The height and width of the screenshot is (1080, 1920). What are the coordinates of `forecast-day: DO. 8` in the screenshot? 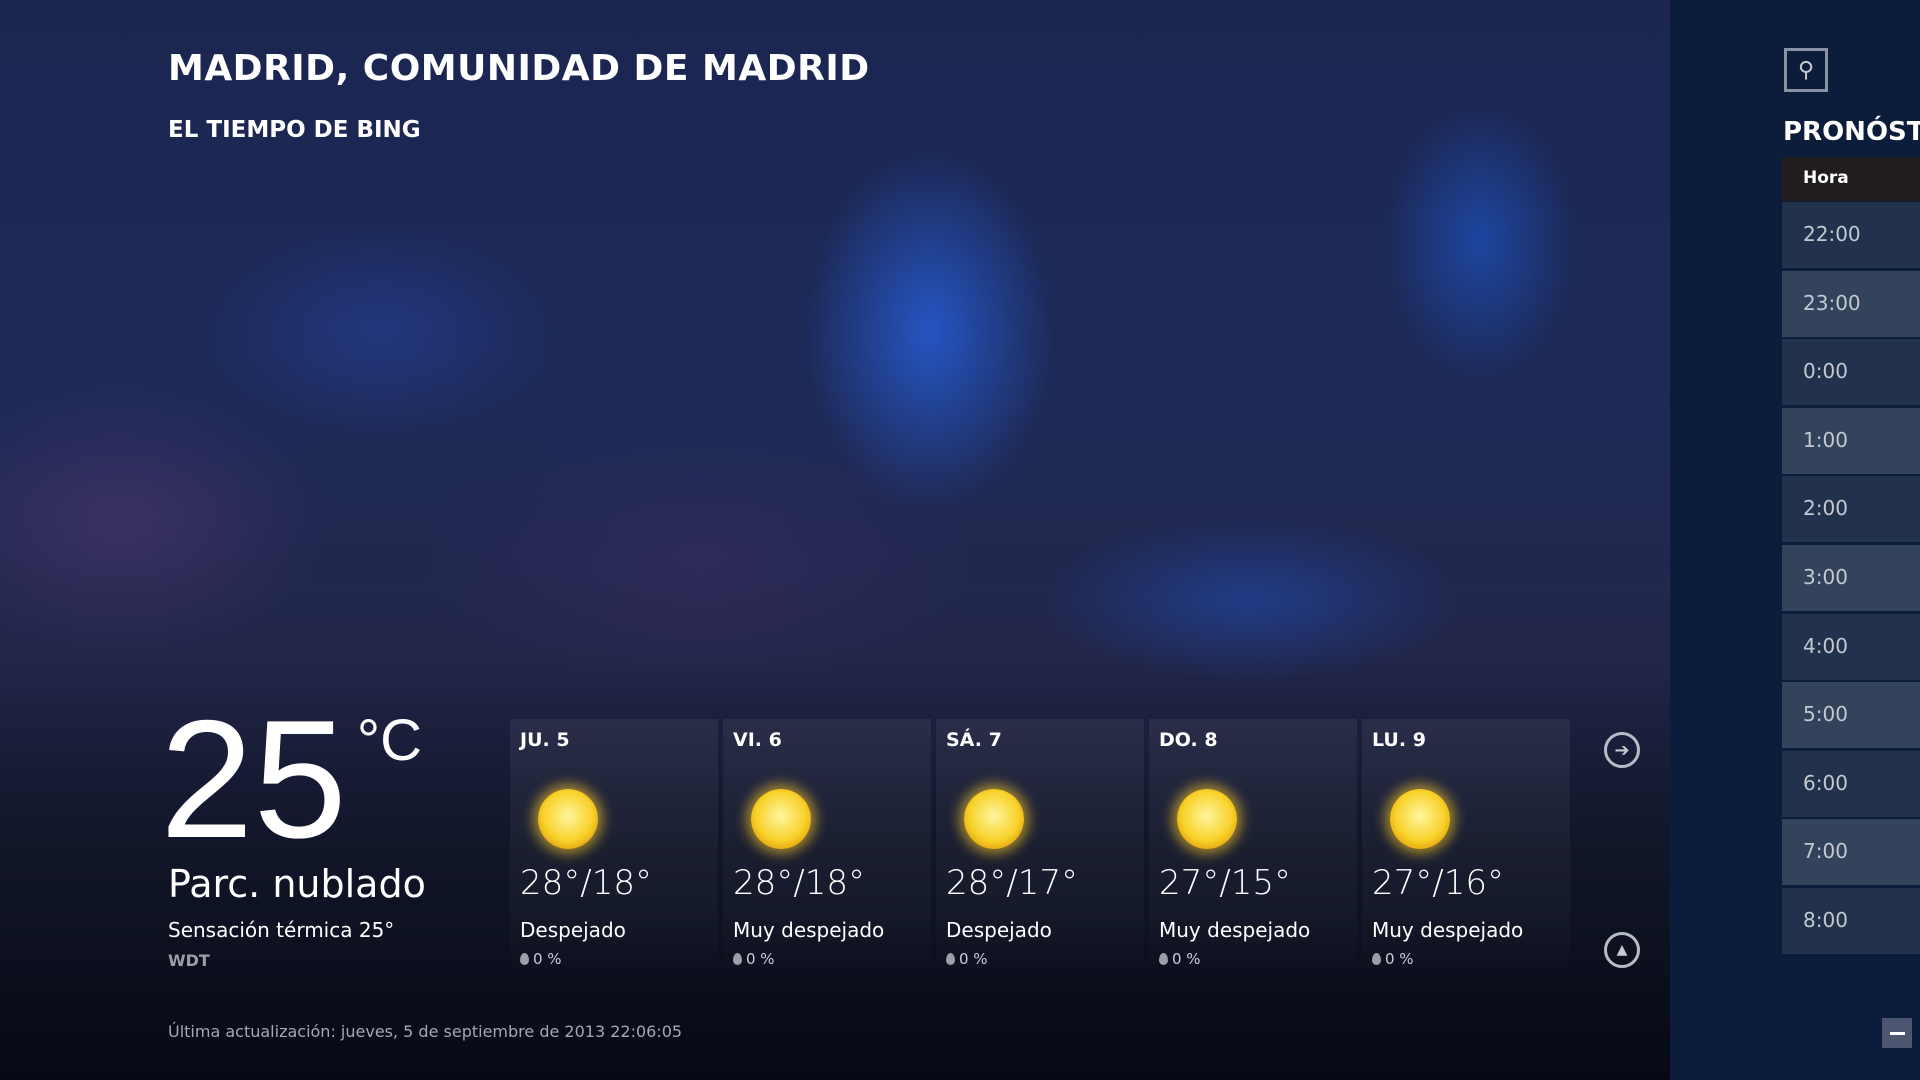 It's located at (1188, 740).